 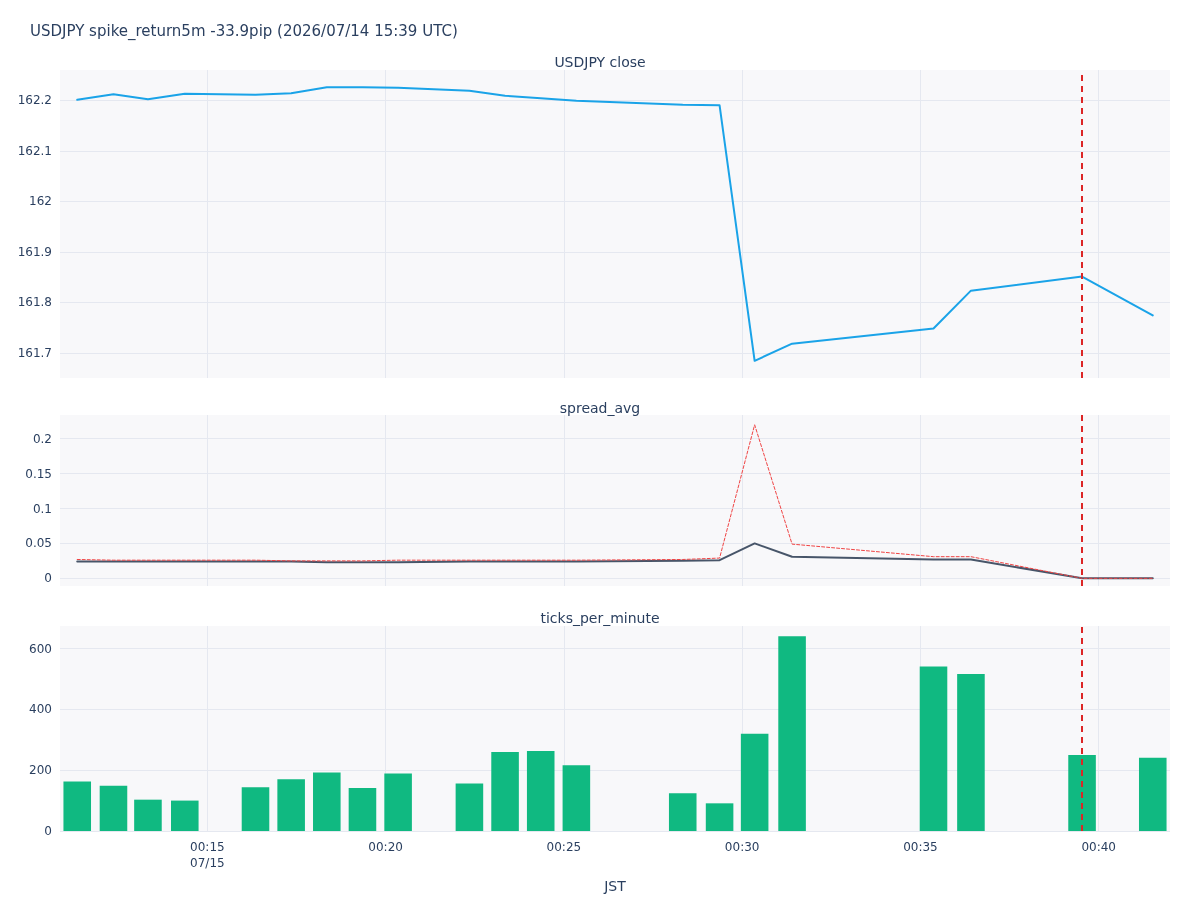 What do you see at coordinates (34, 251) in the screenshot?
I see `y-tick-label: 161.9` at bounding box center [34, 251].